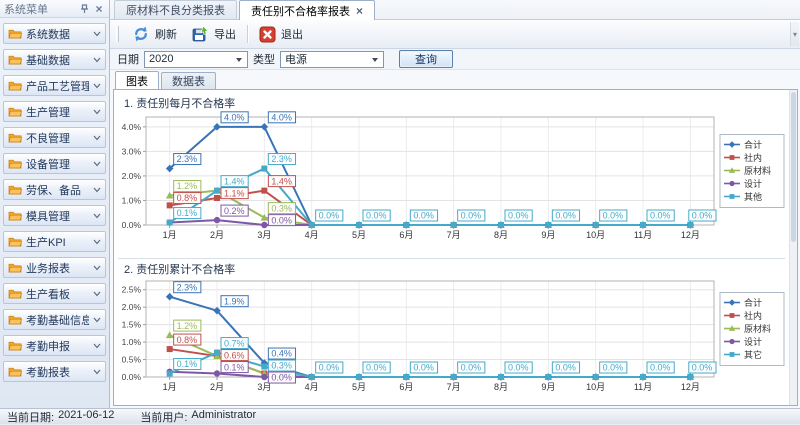 Image resolution: width=800 pixels, height=425 pixels. Describe the element at coordinates (281, 118) in the screenshot. I see `svg-text: 4.0%` at that location.